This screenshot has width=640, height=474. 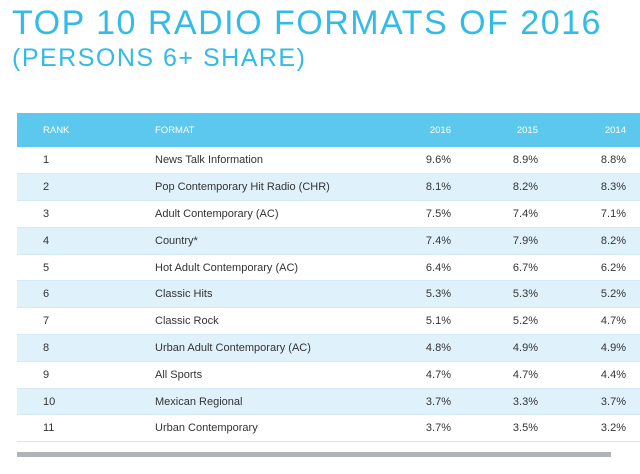 What do you see at coordinates (56, 130) in the screenshot?
I see `column-header-rank: RANK` at bounding box center [56, 130].